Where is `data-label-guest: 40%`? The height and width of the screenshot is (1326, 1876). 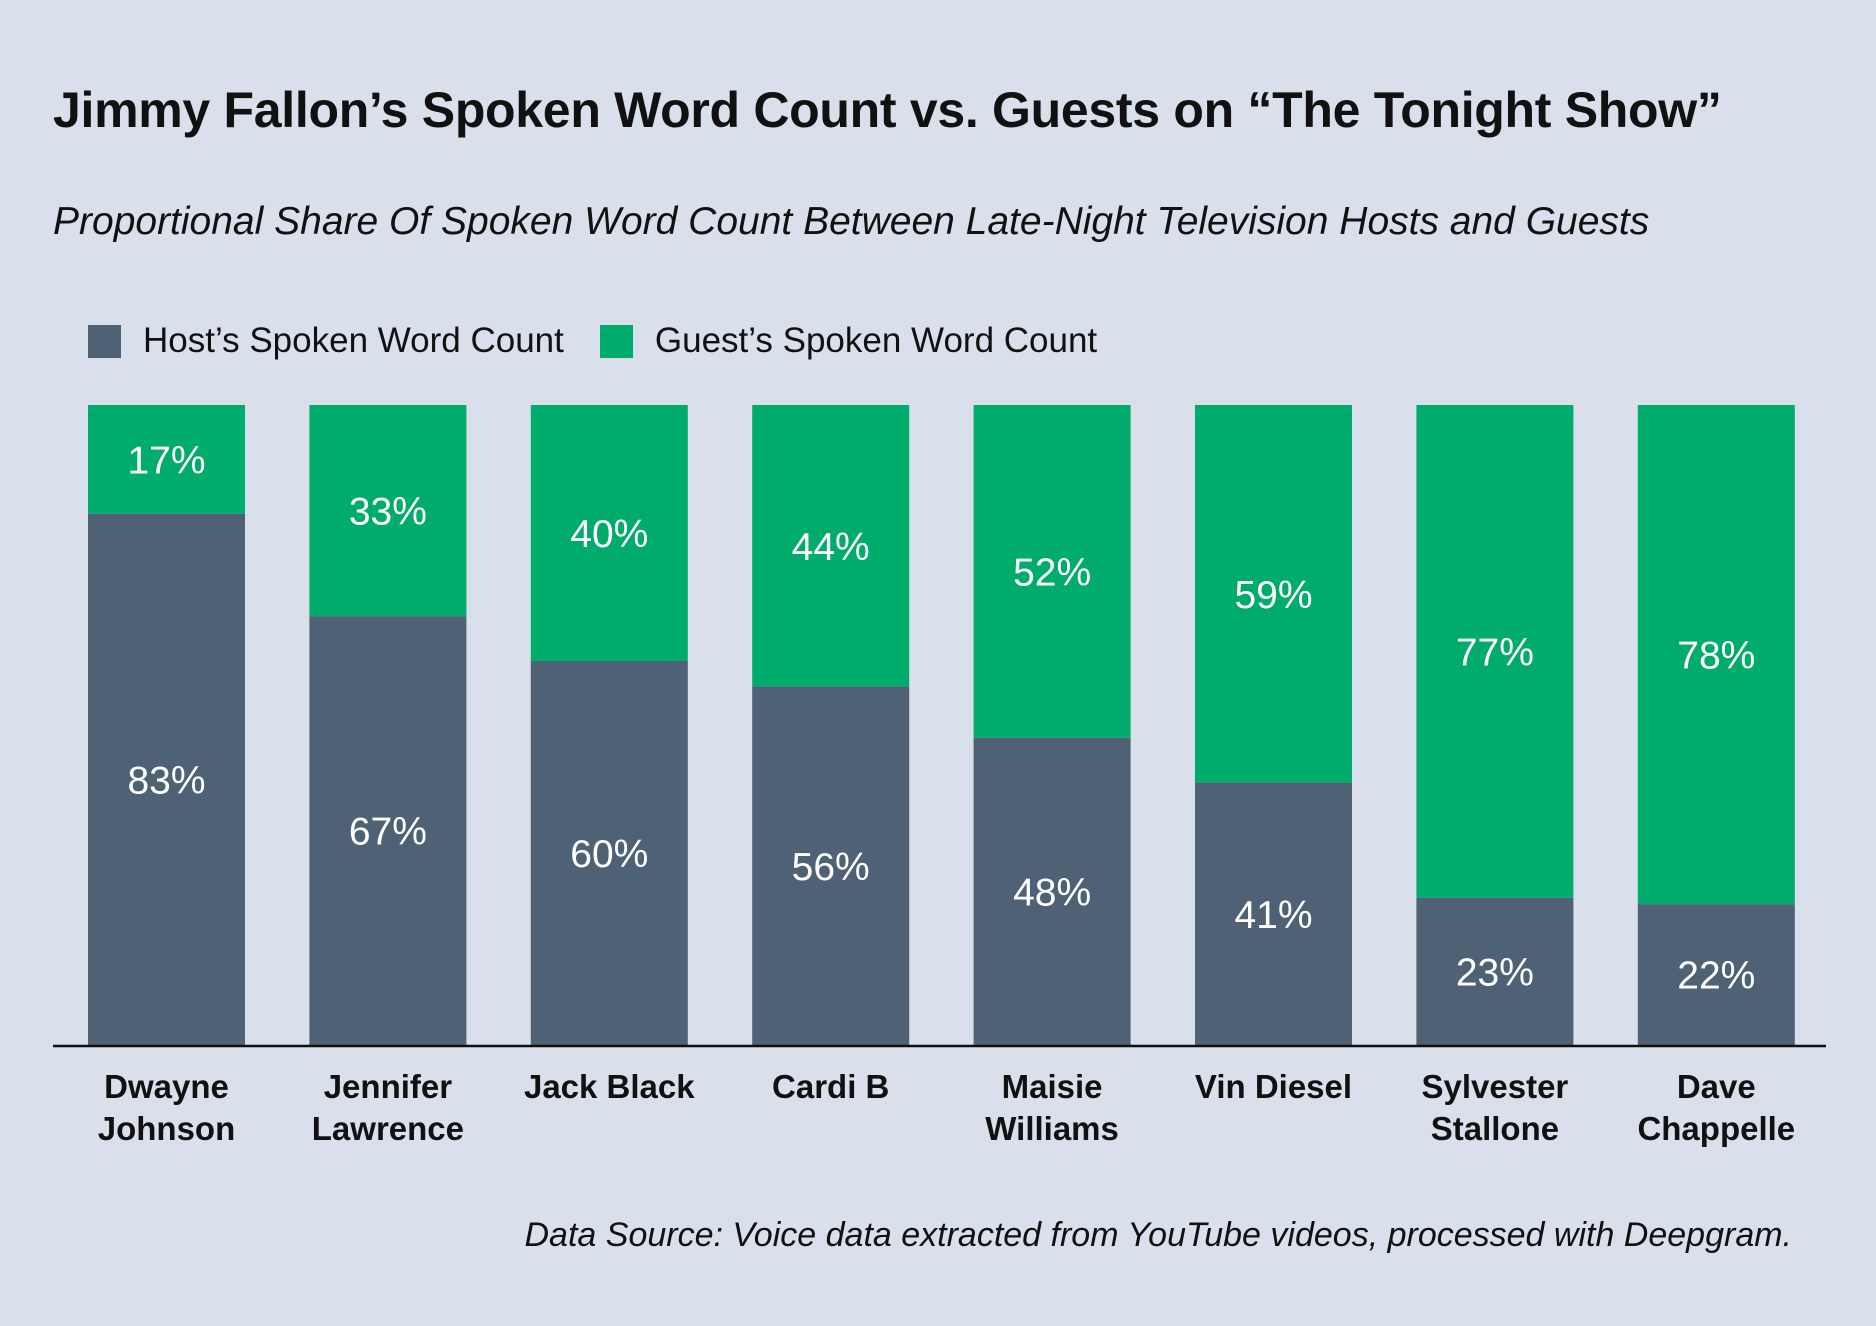 data-label-guest: 40% is located at coordinates (609, 534).